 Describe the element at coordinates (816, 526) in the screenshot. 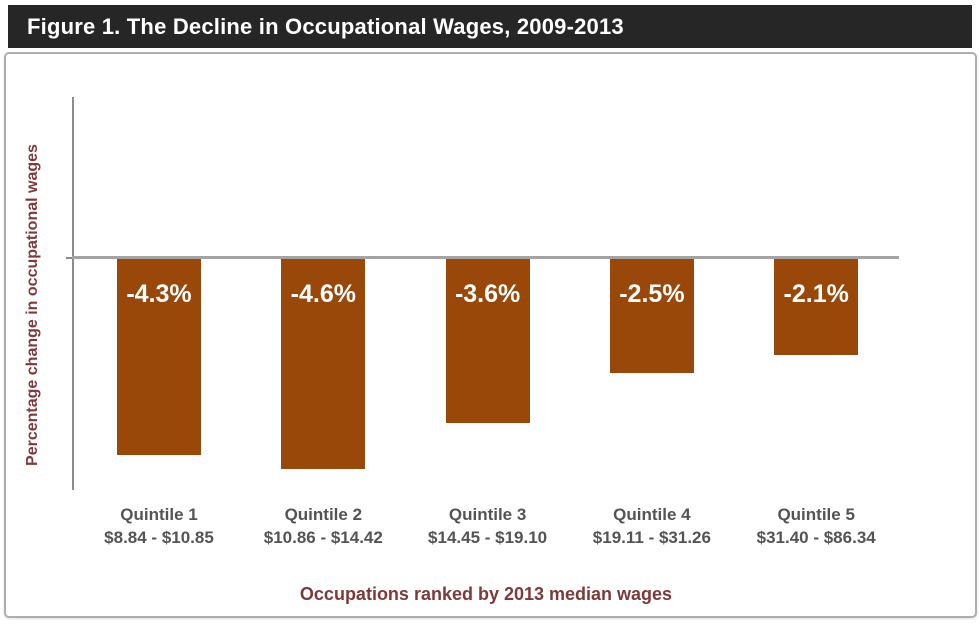

I see `category-label-quintile-5: Quintile 5 $31.40 - $86.34` at that location.